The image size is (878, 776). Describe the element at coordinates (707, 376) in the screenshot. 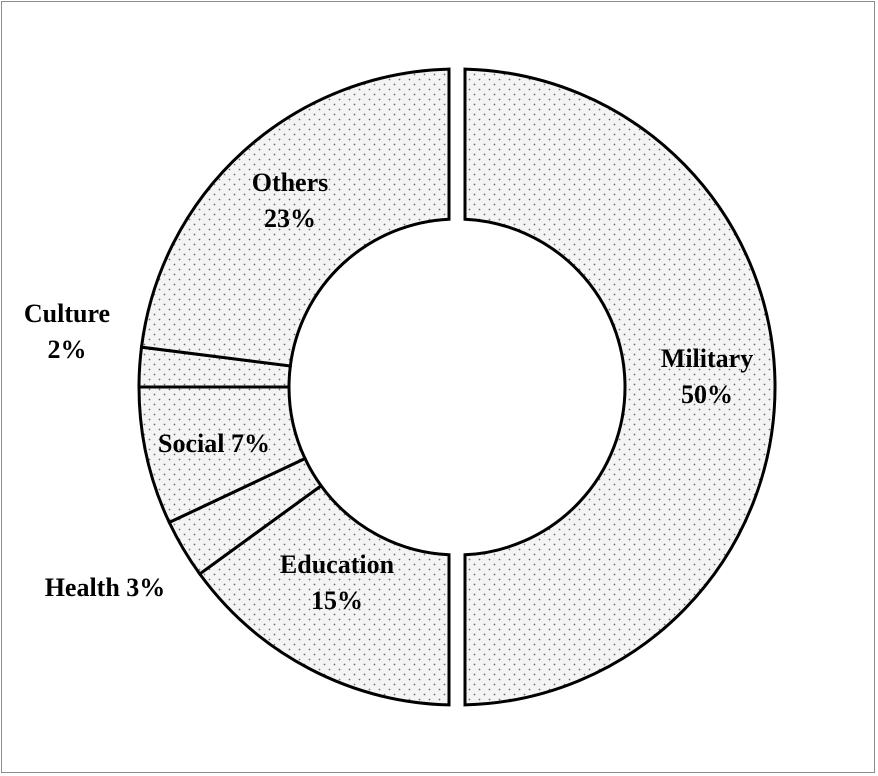

I see `slice-label-military: Military 50%` at that location.